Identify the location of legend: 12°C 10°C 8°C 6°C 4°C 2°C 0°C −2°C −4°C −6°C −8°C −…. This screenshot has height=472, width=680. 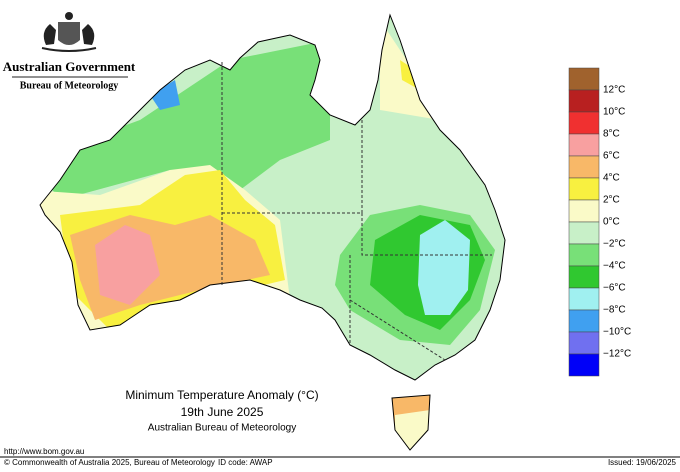
(599, 222).